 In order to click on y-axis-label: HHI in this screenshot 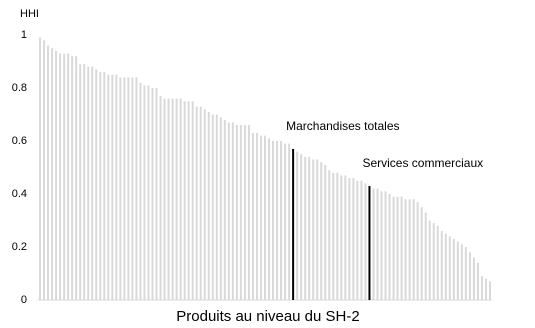, I will do `click(29, 14)`.